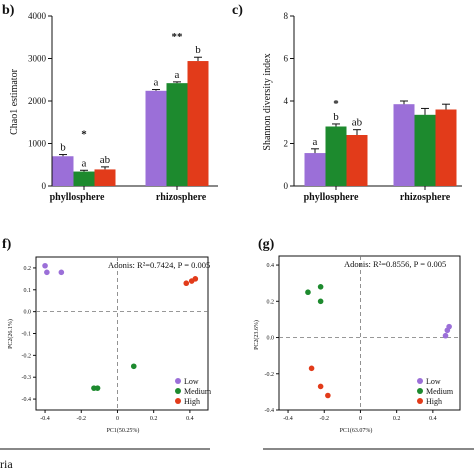 The width and height of the screenshot is (474, 474). What do you see at coordinates (288, 419) in the screenshot?
I see `x-tick-label-g-0: -0.4` at bounding box center [288, 419].